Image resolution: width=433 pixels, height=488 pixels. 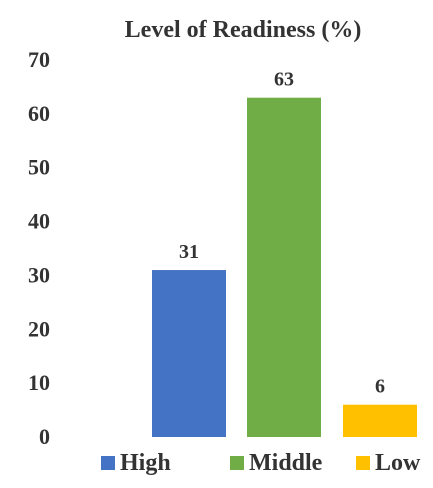 What do you see at coordinates (44, 436) in the screenshot?
I see `y-tick-label: 0` at bounding box center [44, 436].